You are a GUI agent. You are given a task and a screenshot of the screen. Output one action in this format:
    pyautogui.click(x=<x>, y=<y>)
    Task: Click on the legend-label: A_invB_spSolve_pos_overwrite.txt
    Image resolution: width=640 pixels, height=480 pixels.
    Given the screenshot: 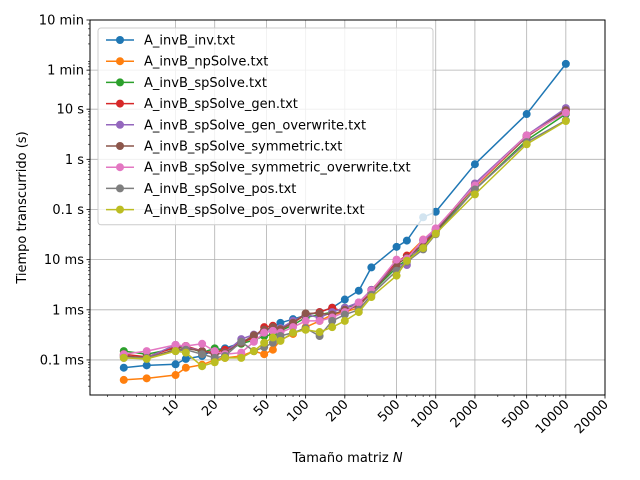 What is the action you would take?
    pyautogui.click(x=254, y=210)
    